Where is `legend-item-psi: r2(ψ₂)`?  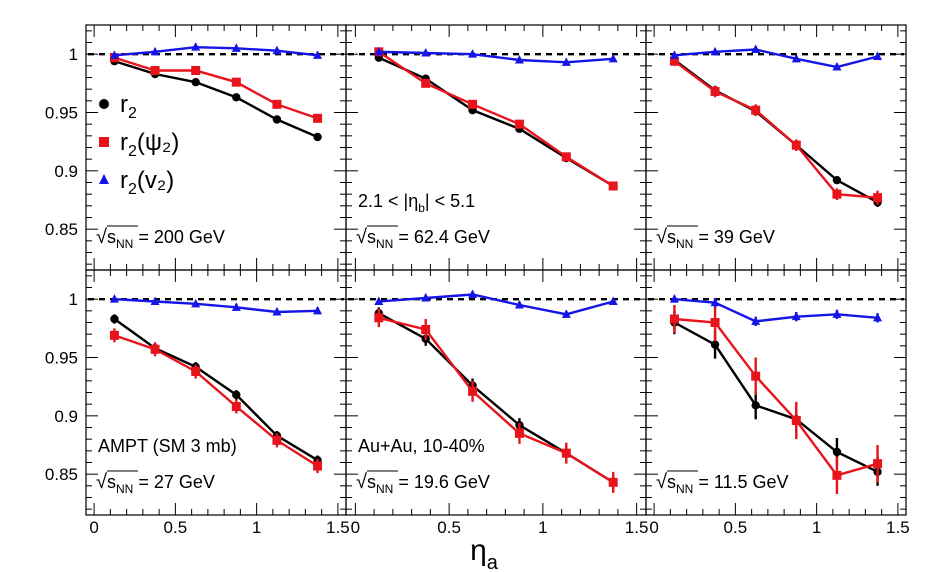
legend-item-psi: r2(ψ₂) is located at coordinates (139, 144).